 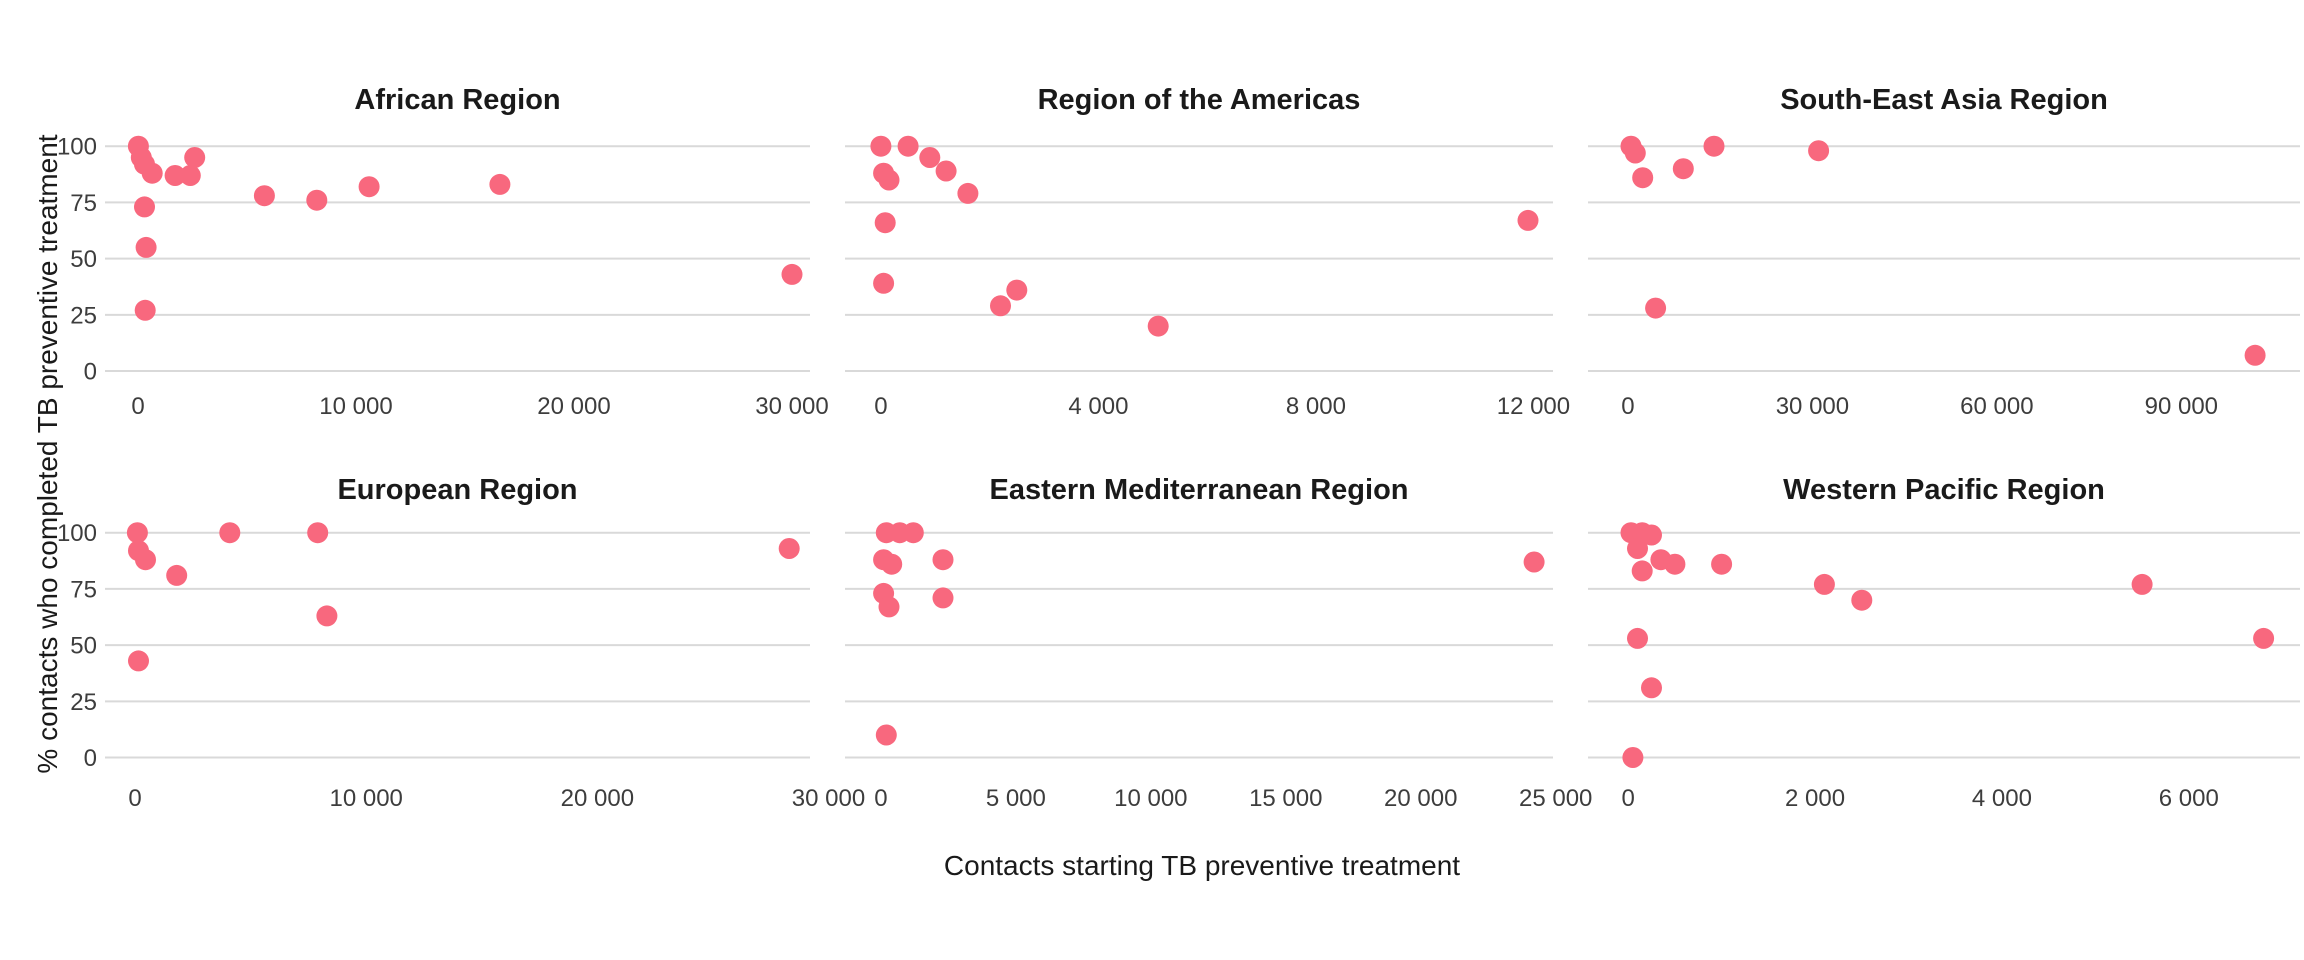 What do you see at coordinates (2189, 798) in the screenshot?
I see `x-tick-label: 6 000` at bounding box center [2189, 798].